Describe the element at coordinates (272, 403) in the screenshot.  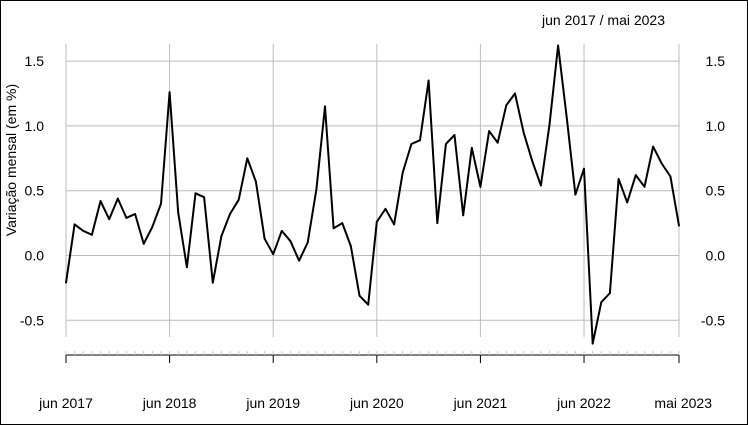
I see `x-tick-label: jun 2019` at that location.